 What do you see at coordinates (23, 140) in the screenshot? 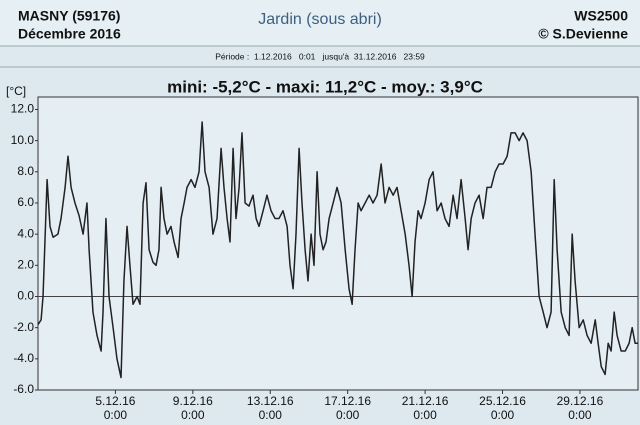
I see `y-tick-label: 10.0` at bounding box center [23, 140].